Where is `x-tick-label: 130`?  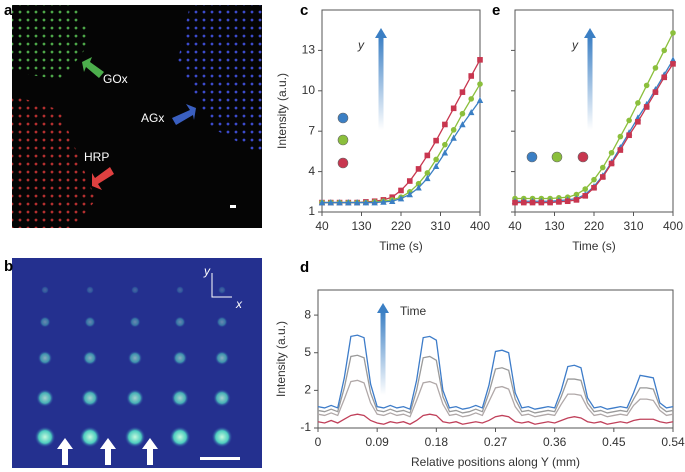 x-tick-label: 130 is located at coordinates (554, 226).